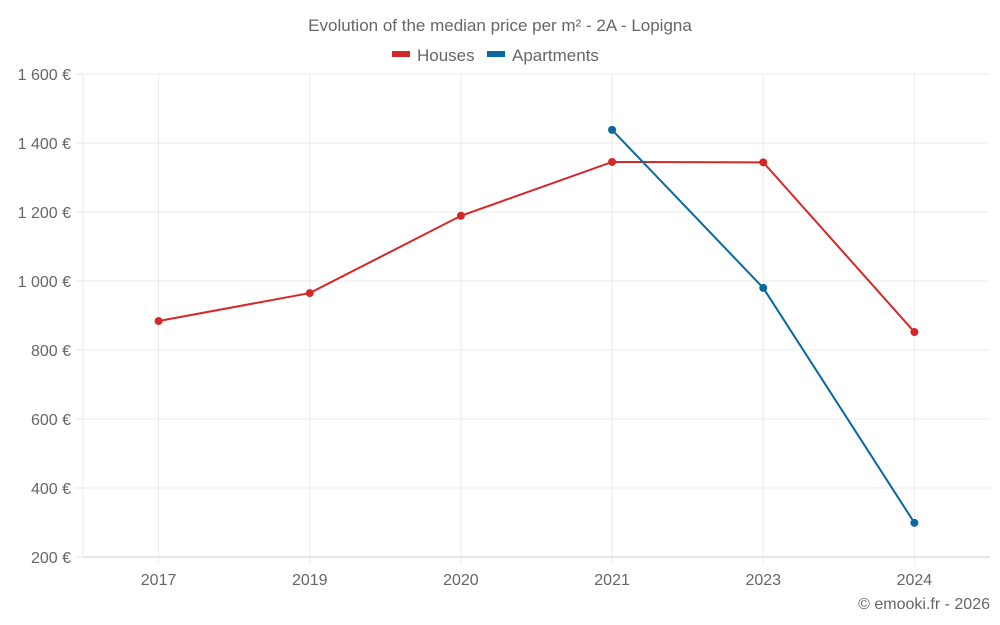  Describe the element at coordinates (159, 580) in the screenshot. I see `x-tick-label: 2017` at that location.